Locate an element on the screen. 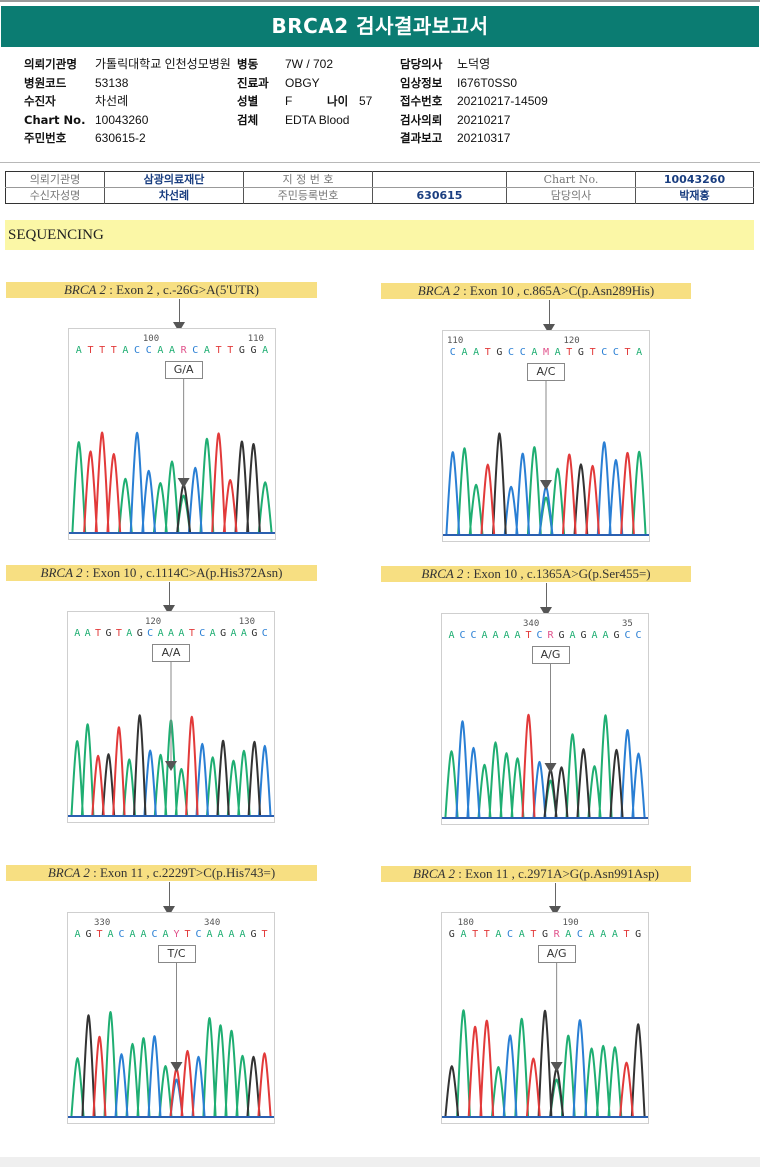 The width and height of the screenshot is (760, 1167). chromatogram: 180 190 G A T T A C A T G R A C A A A T G A/G is located at coordinates (545, 1018).